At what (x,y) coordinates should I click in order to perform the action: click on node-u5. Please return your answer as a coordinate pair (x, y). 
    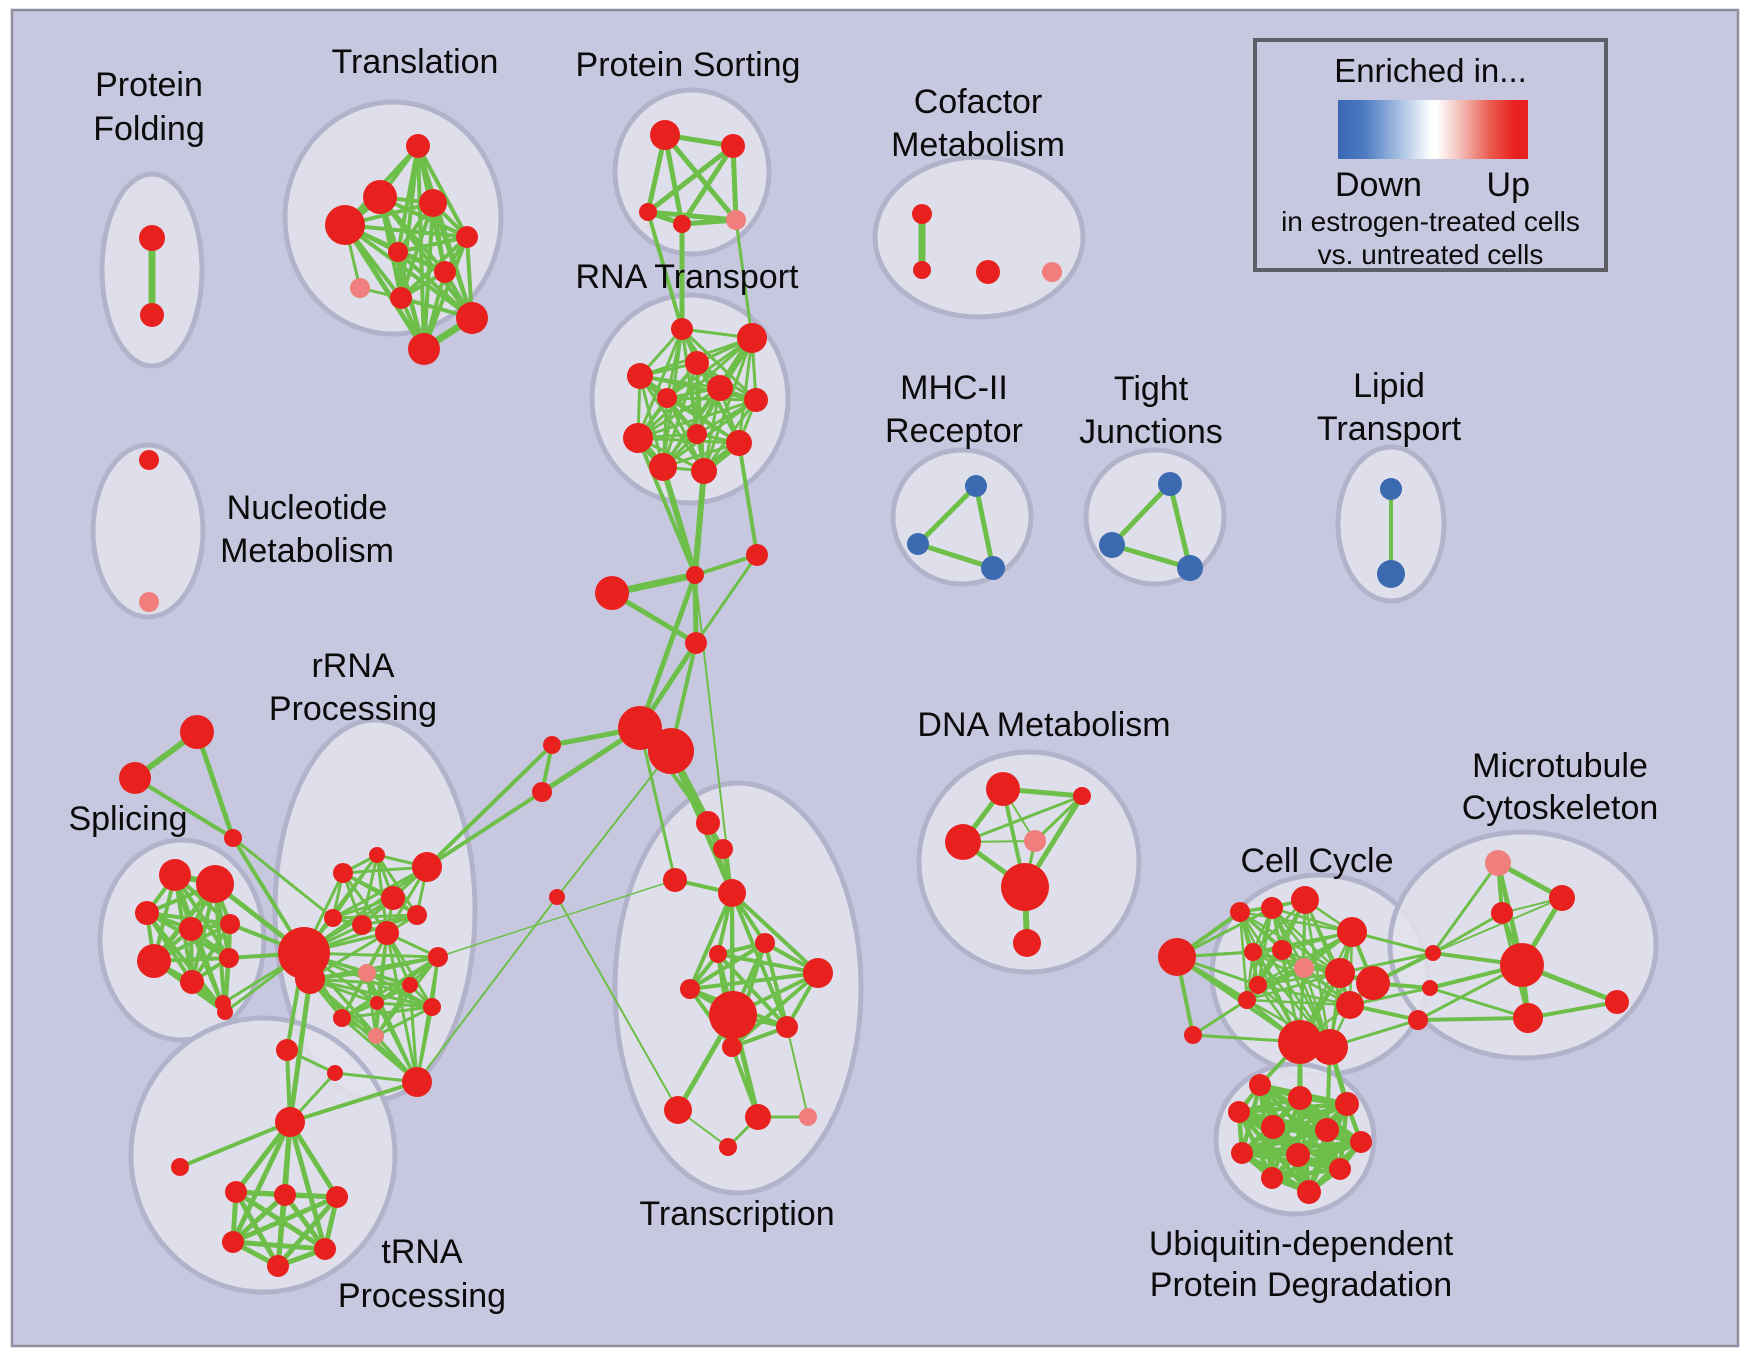
    Looking at the image, I should click on (233, 1242).